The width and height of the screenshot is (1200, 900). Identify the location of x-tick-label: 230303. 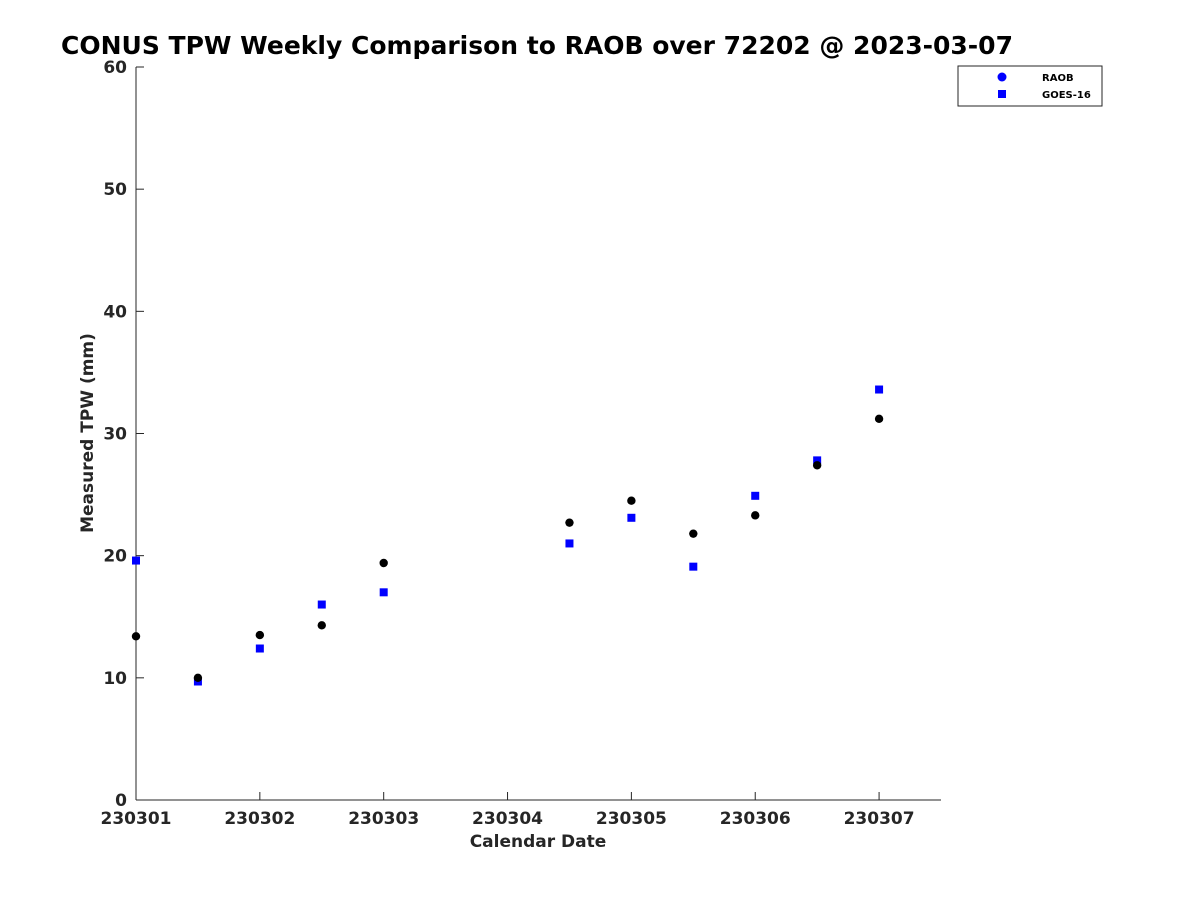
(383, 819).